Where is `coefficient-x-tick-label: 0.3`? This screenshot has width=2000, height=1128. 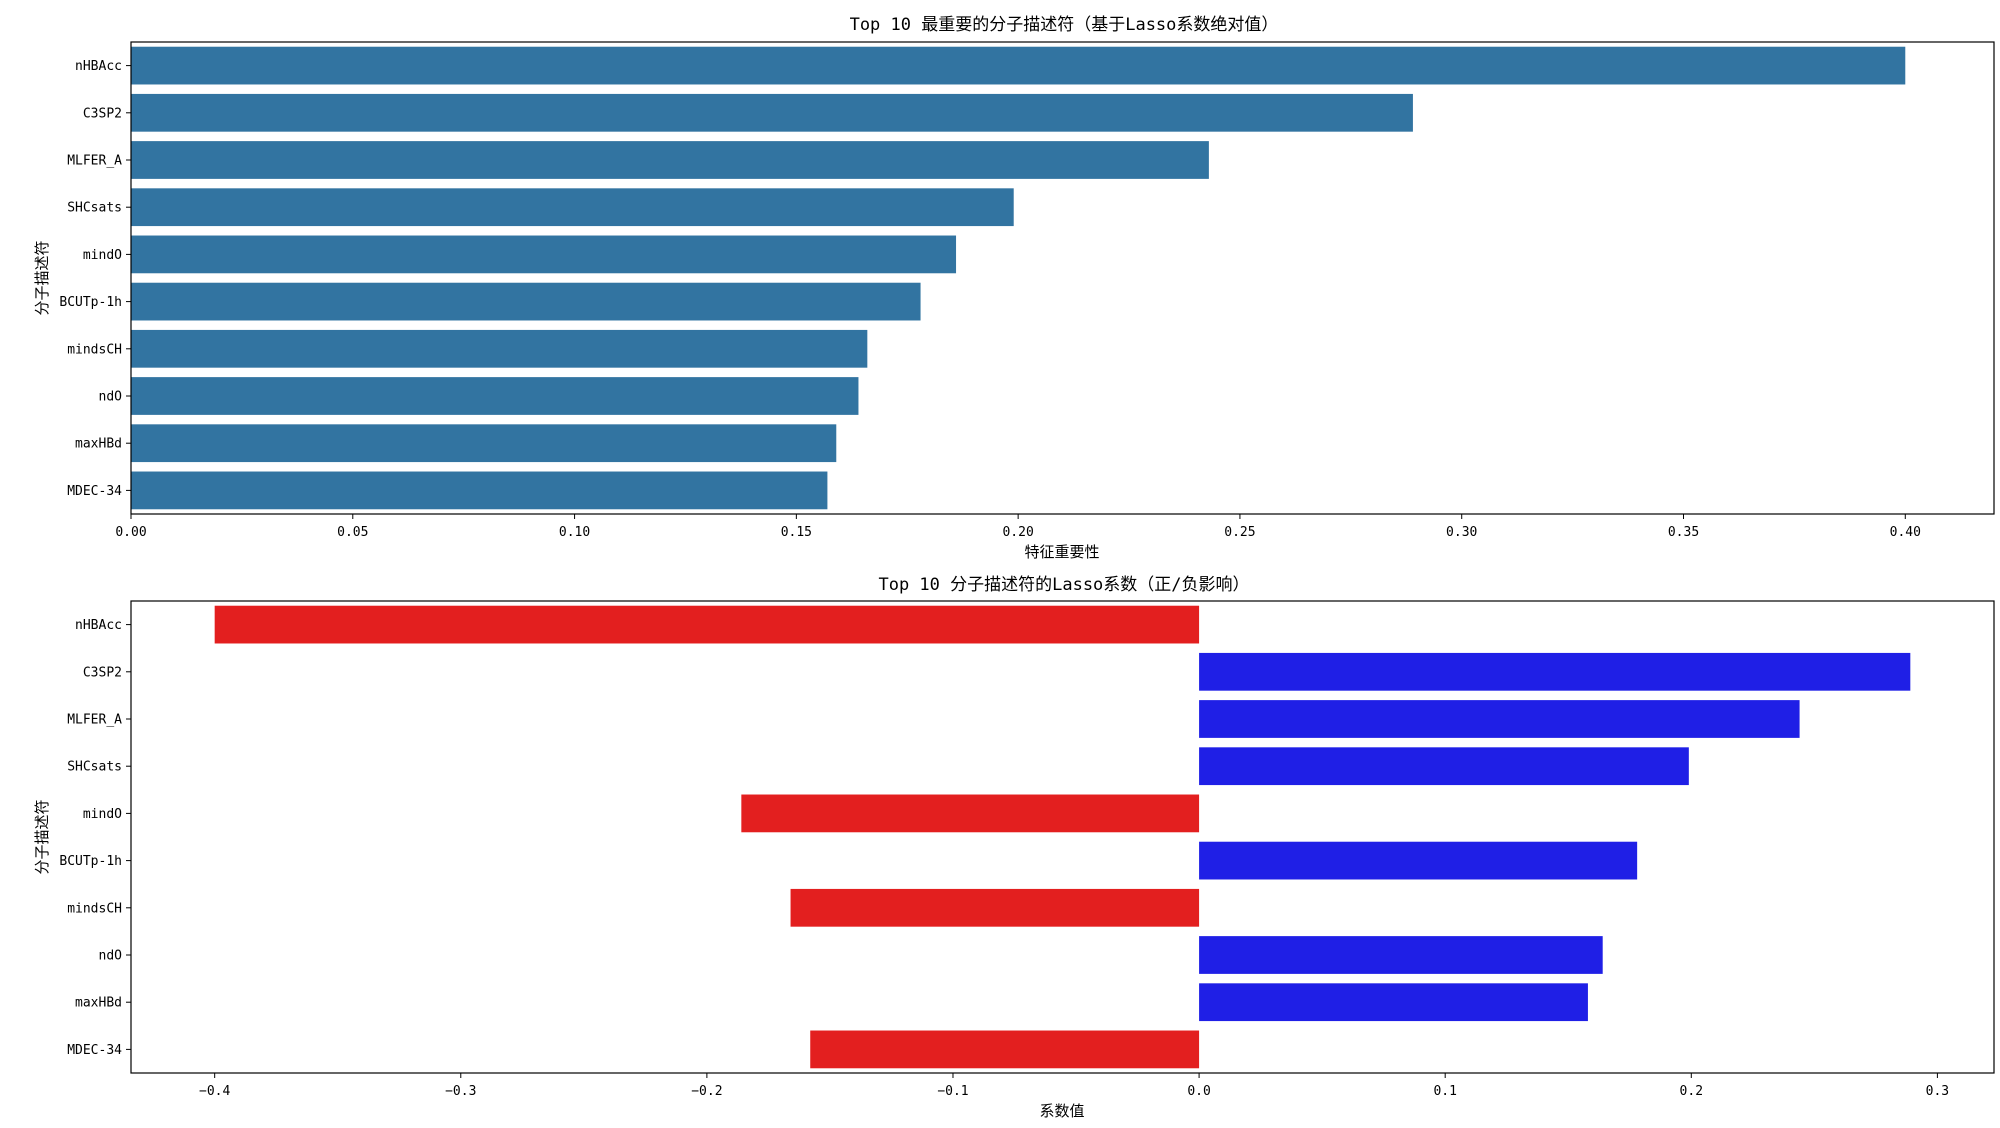 coefficient-x-tick-label: 0.3 is located at coordinates (1937, 1091).